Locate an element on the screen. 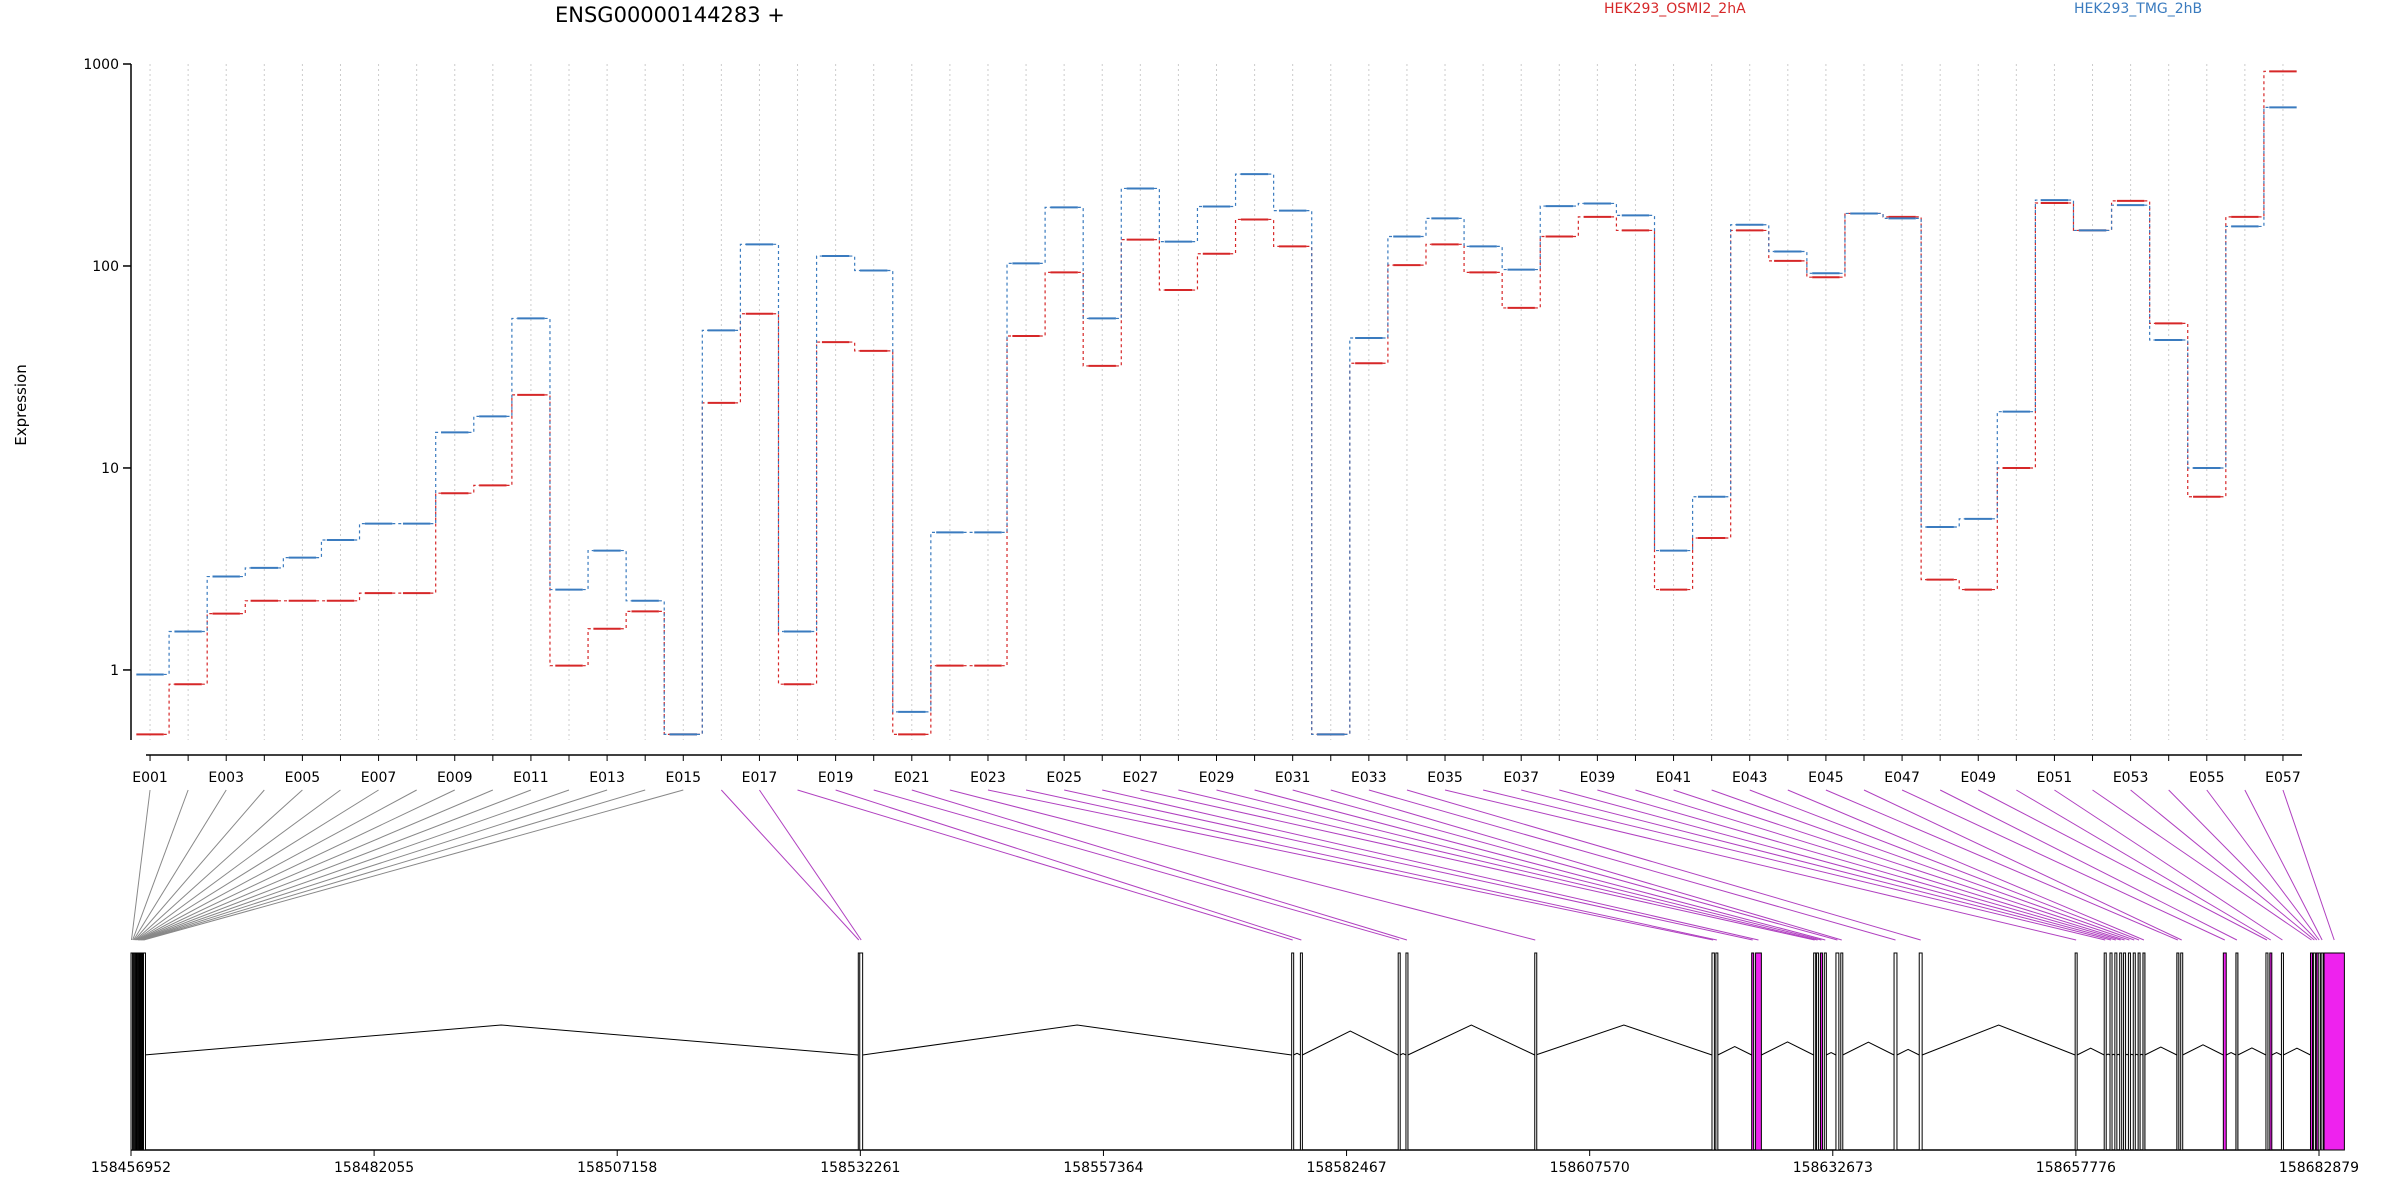 Image resolution: width=2400 pixels, height=1200 pixels. x-tick-label: E049 is located at coordinates (1978, 778).